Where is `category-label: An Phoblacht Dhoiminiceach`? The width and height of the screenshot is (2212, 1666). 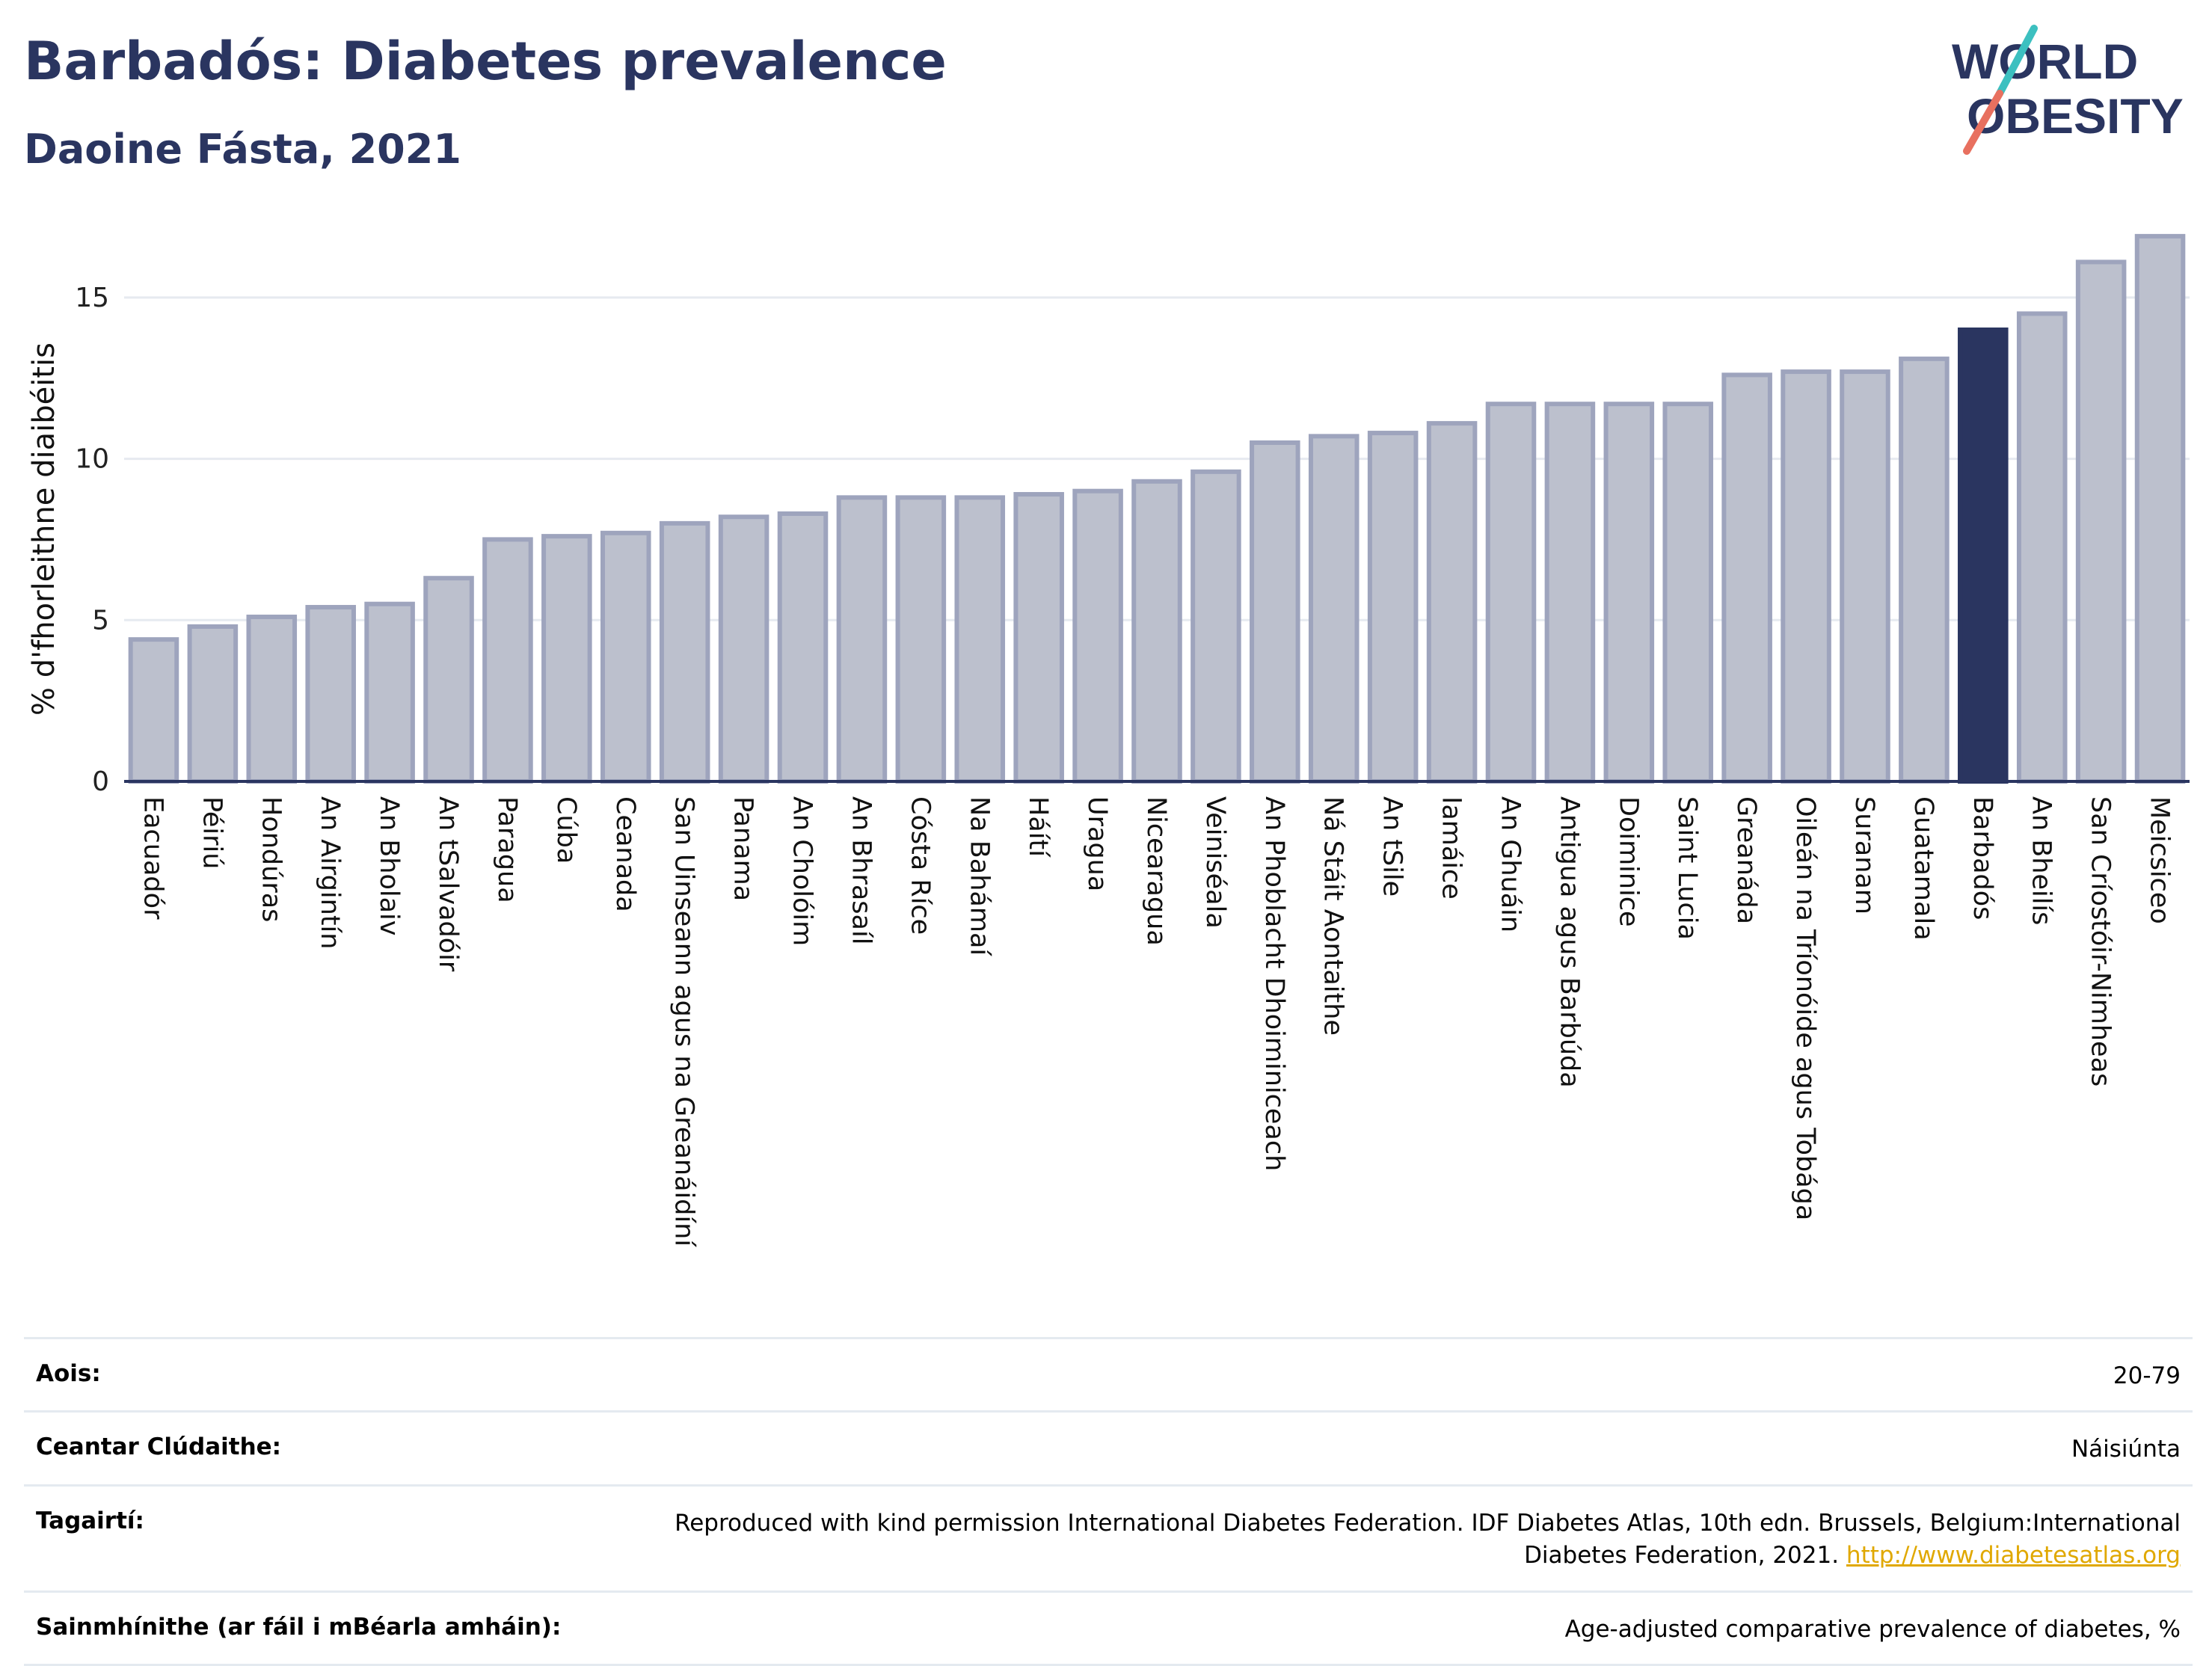
category-label: An Phoblacht Dhoiminiceach is located at coordinates (1274, 983).